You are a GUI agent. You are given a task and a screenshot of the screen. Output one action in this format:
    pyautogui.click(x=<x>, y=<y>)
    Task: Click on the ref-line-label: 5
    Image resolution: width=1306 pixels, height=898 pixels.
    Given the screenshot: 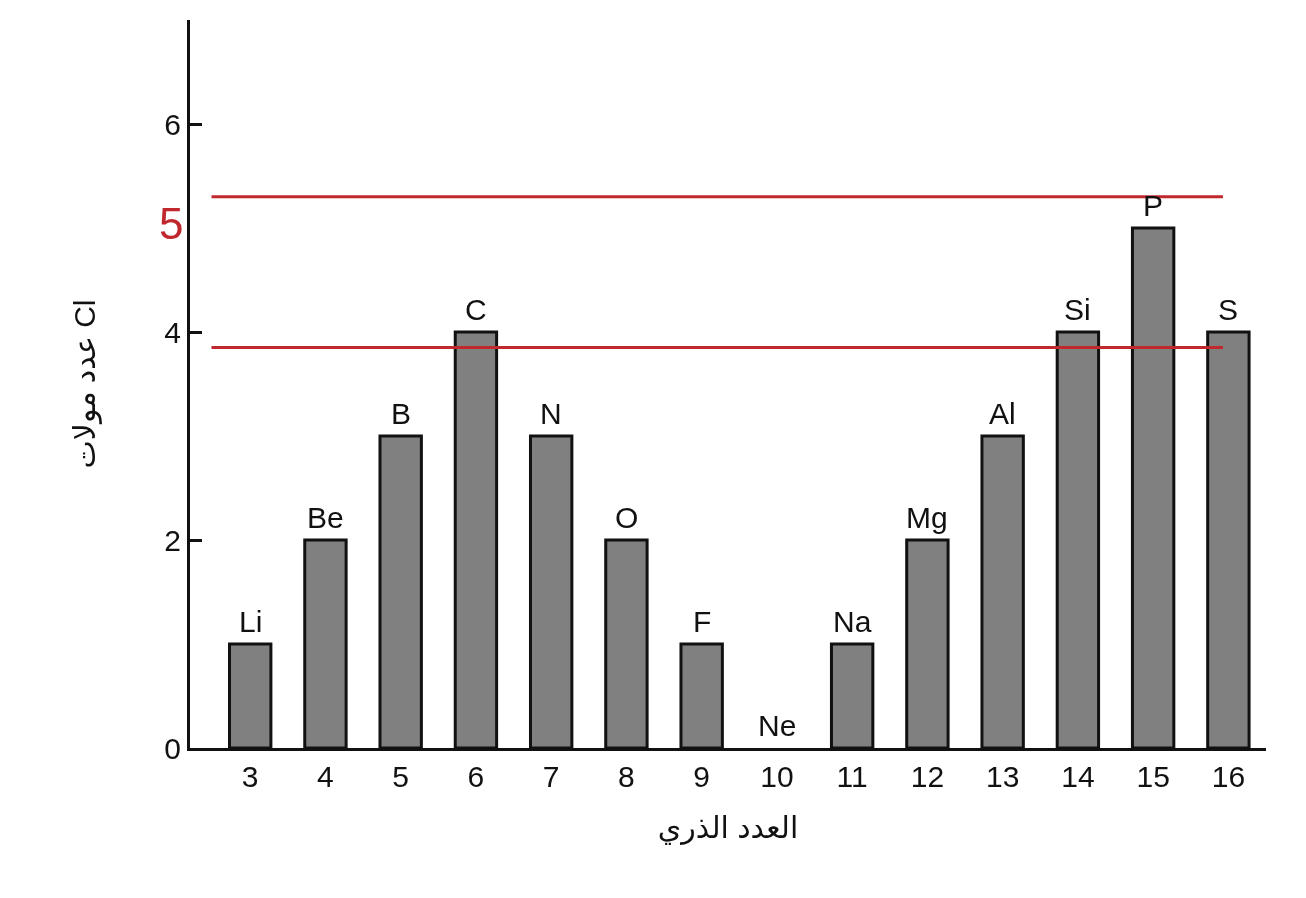 What is the action you would take?
    pyautogui.click(x=171, y=223)
    